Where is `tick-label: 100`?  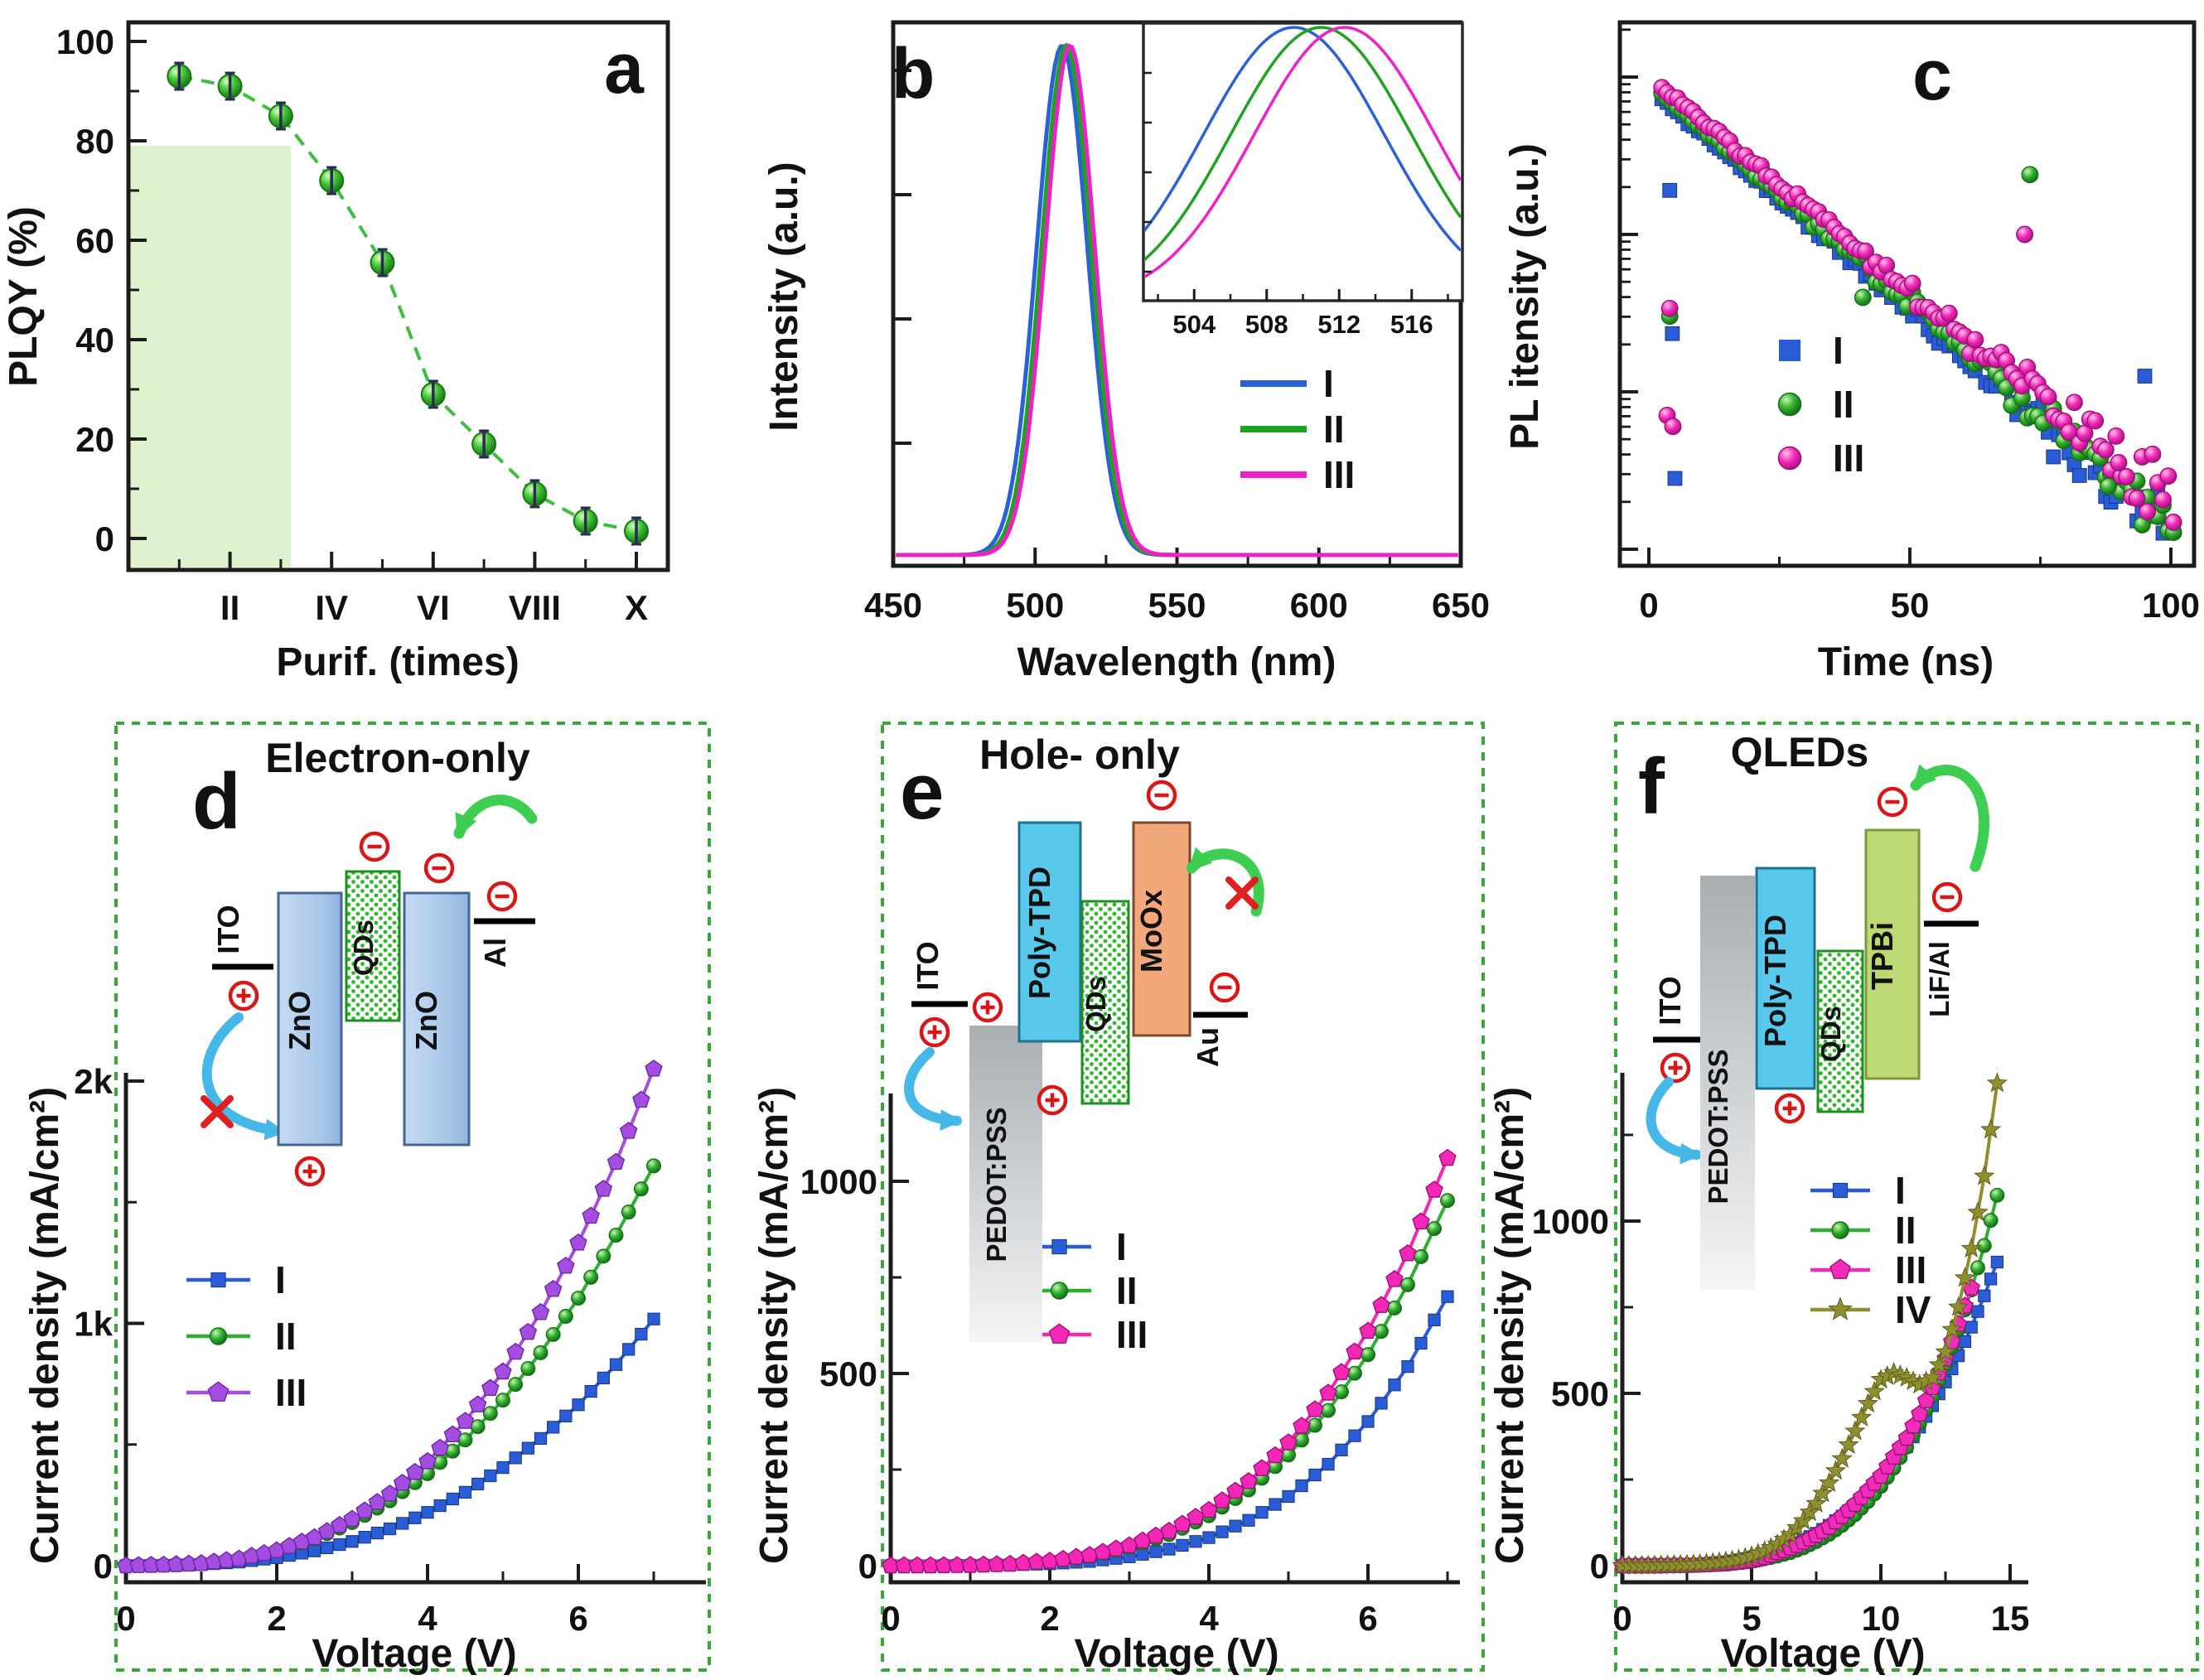 tick-label: 100 is located at coordinates (2171, 605).